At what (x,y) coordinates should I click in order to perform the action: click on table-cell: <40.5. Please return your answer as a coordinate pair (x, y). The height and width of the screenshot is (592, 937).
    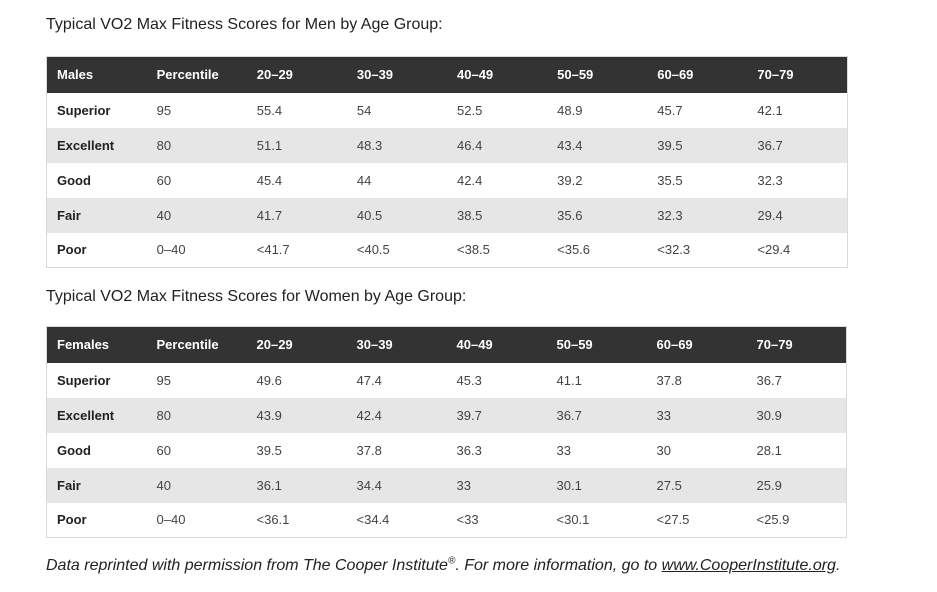
    Looking at the image, I should click on (373, 250).